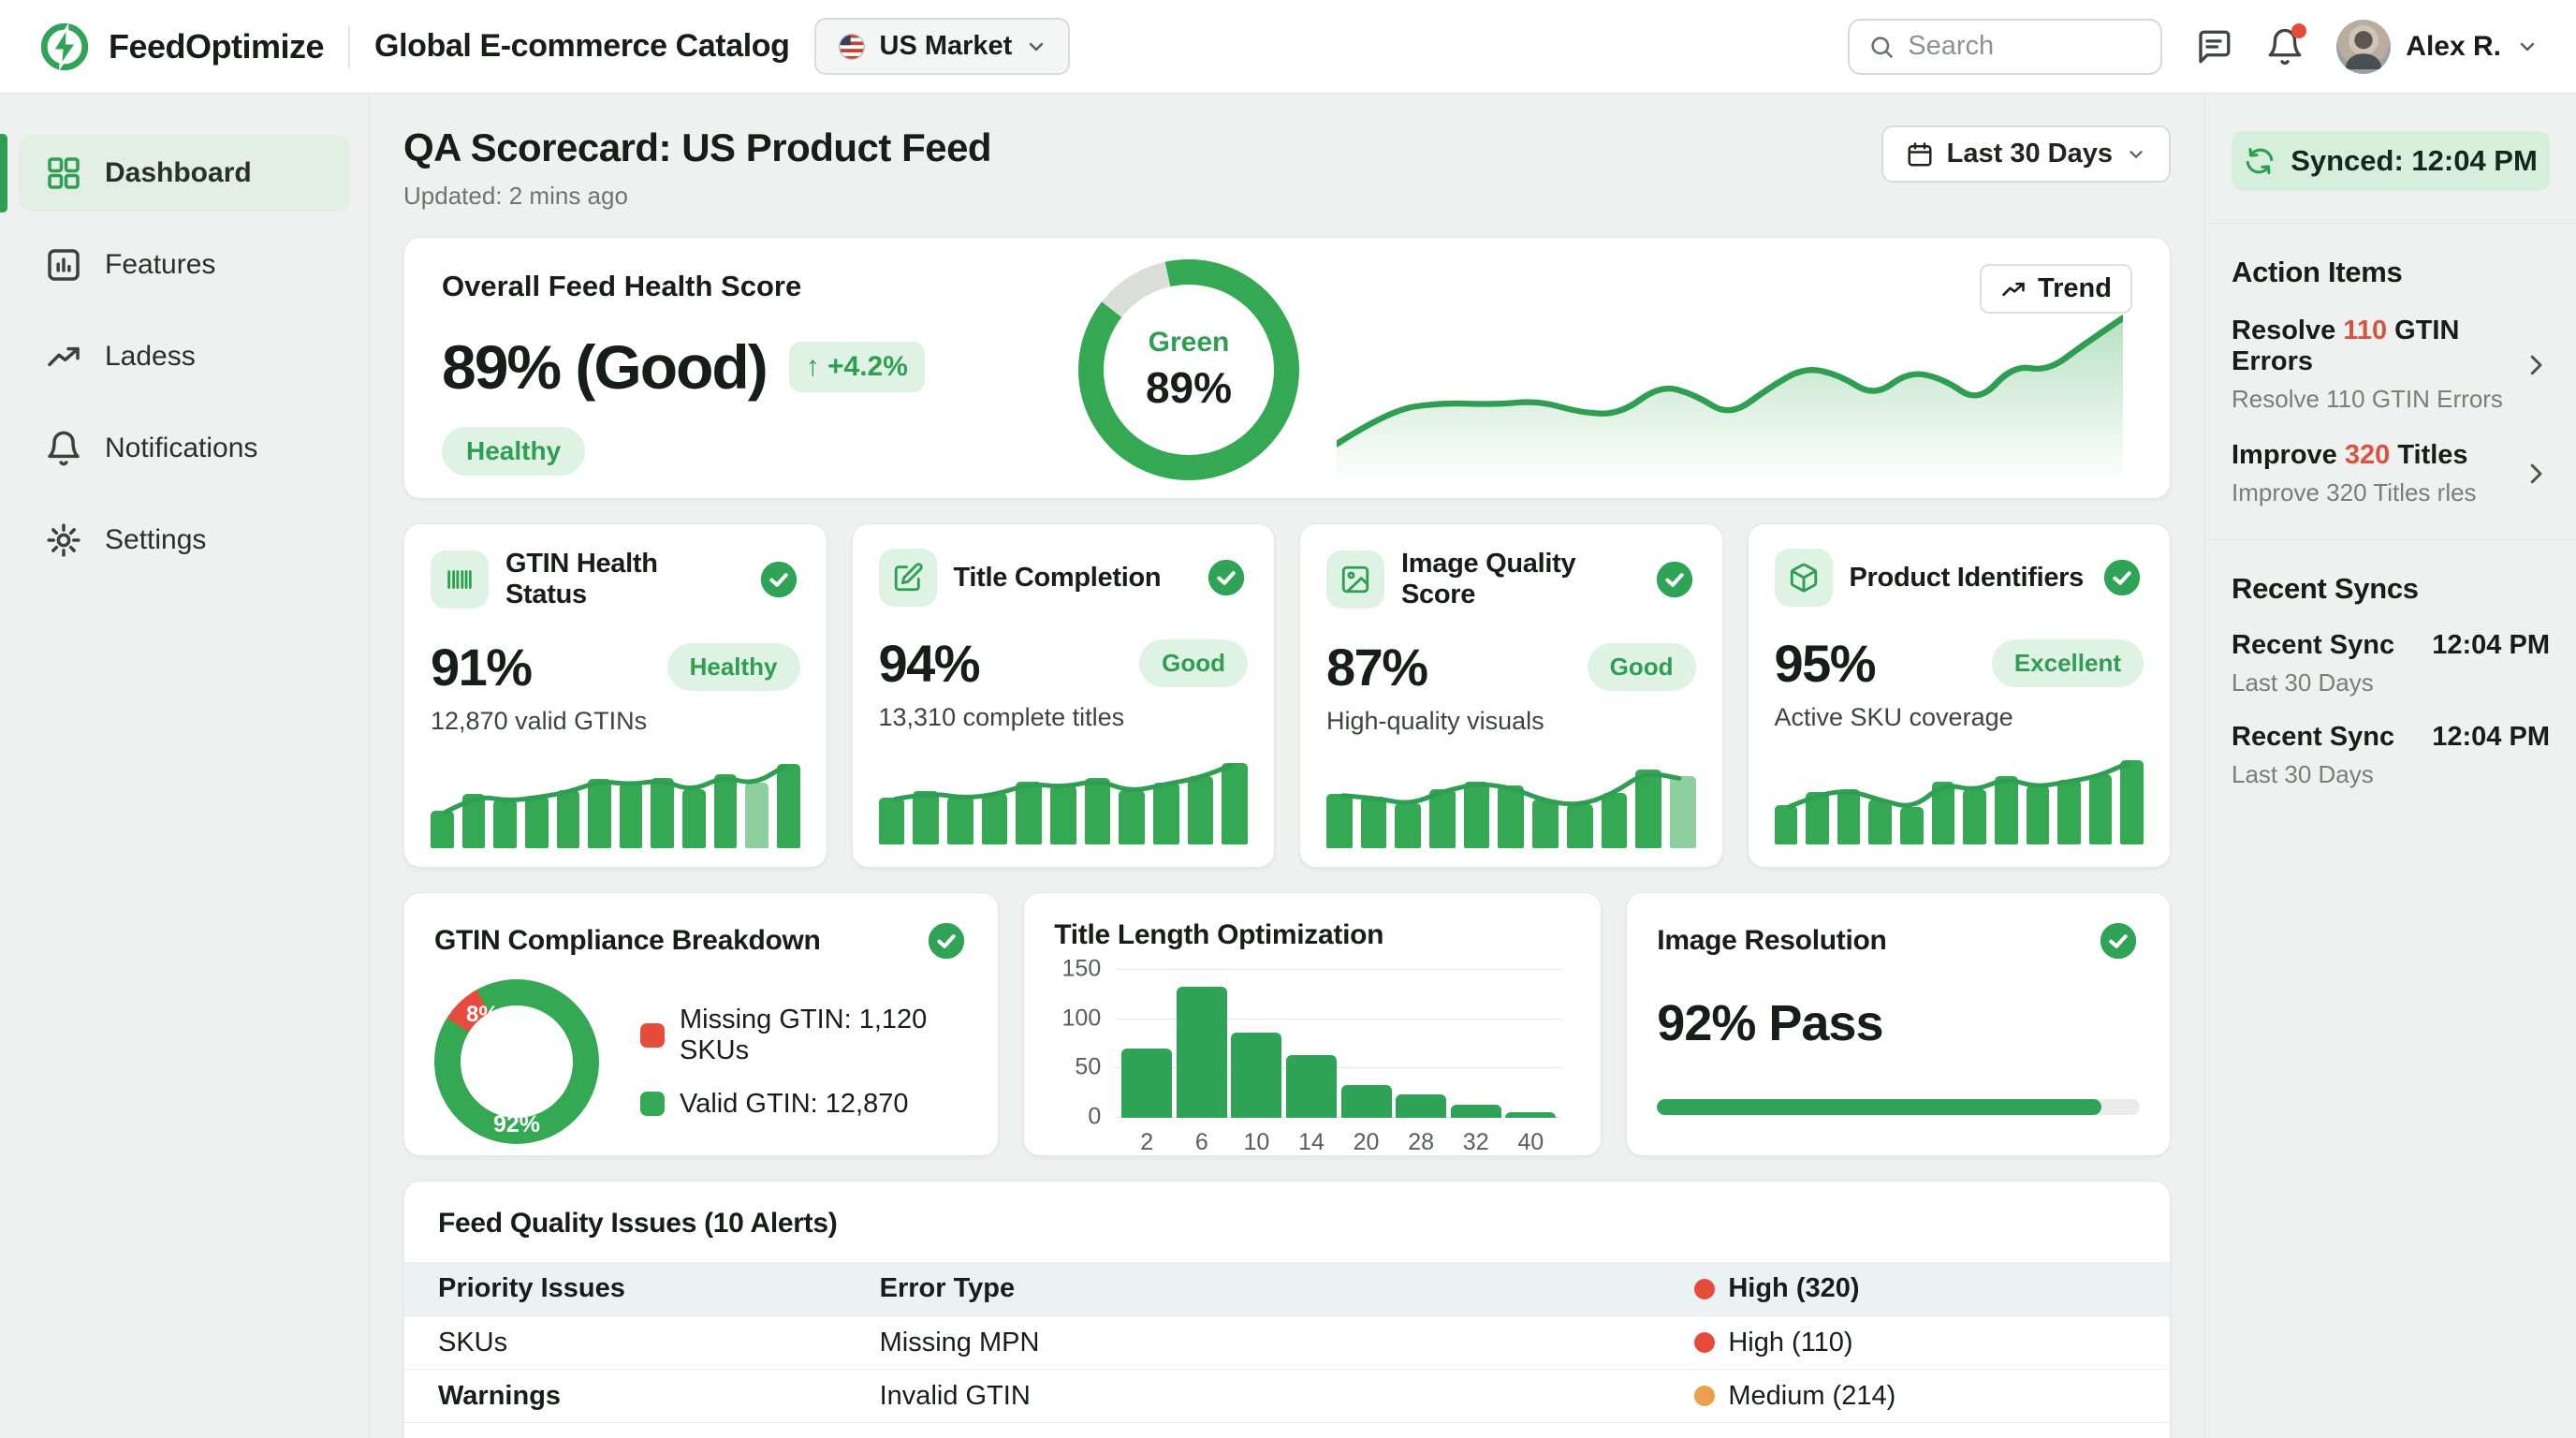 This screenshot has height=1438, width=2576. What do you see at coordinates (2325, 588) in the screenshot?
I see `recent-syncs-title: Recent Syncs` at bounding box center [2325, 588].